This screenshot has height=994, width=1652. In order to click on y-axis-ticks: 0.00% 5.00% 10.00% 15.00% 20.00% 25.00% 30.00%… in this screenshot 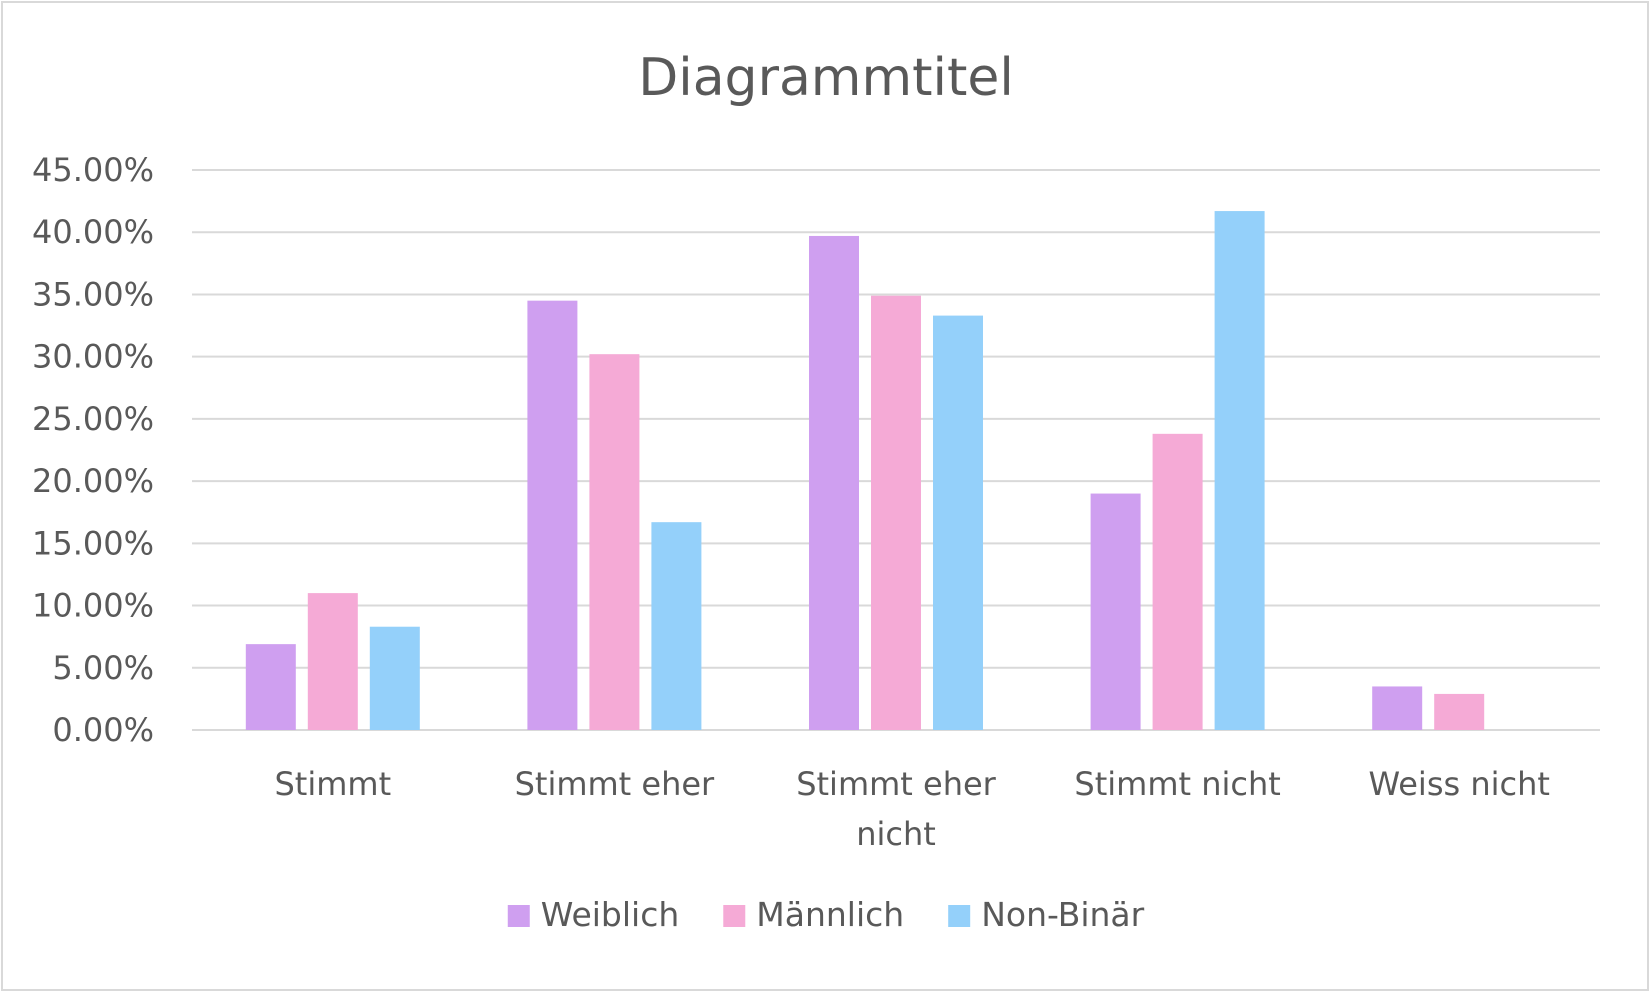, I will do `click(93, 450)`.